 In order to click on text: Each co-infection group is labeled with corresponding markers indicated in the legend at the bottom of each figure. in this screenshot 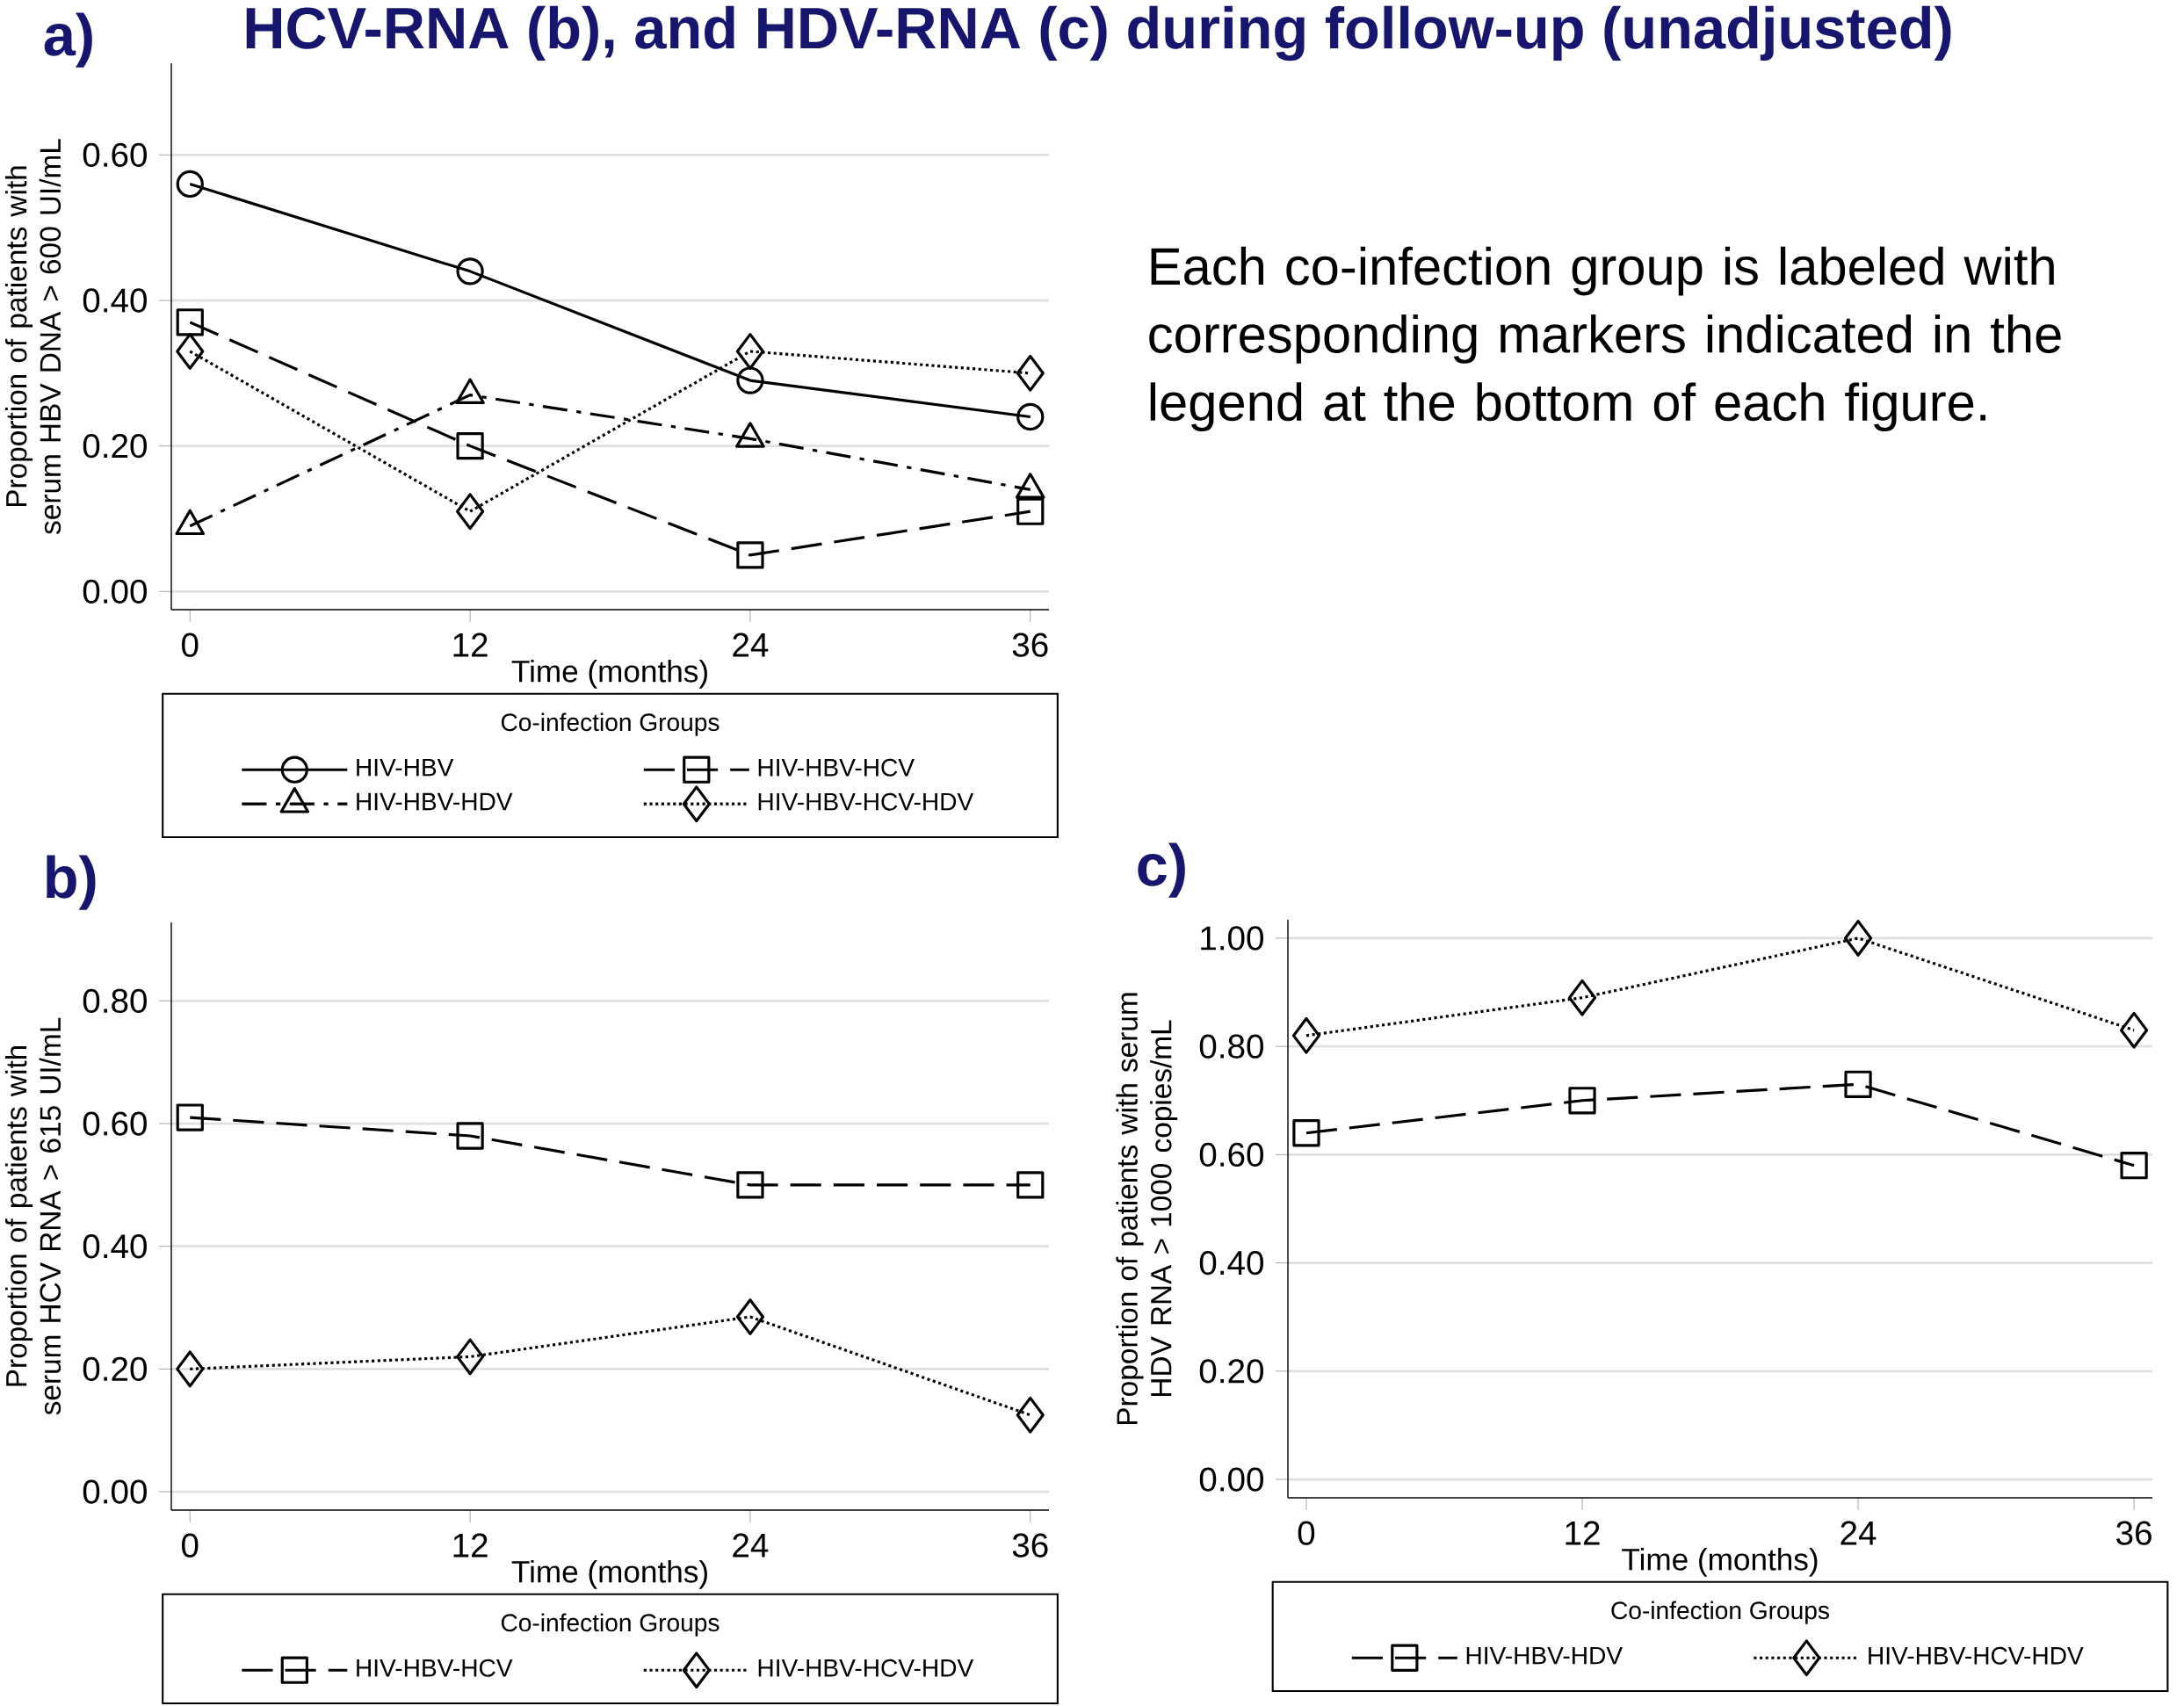, I will do `click(1605, 339)`.